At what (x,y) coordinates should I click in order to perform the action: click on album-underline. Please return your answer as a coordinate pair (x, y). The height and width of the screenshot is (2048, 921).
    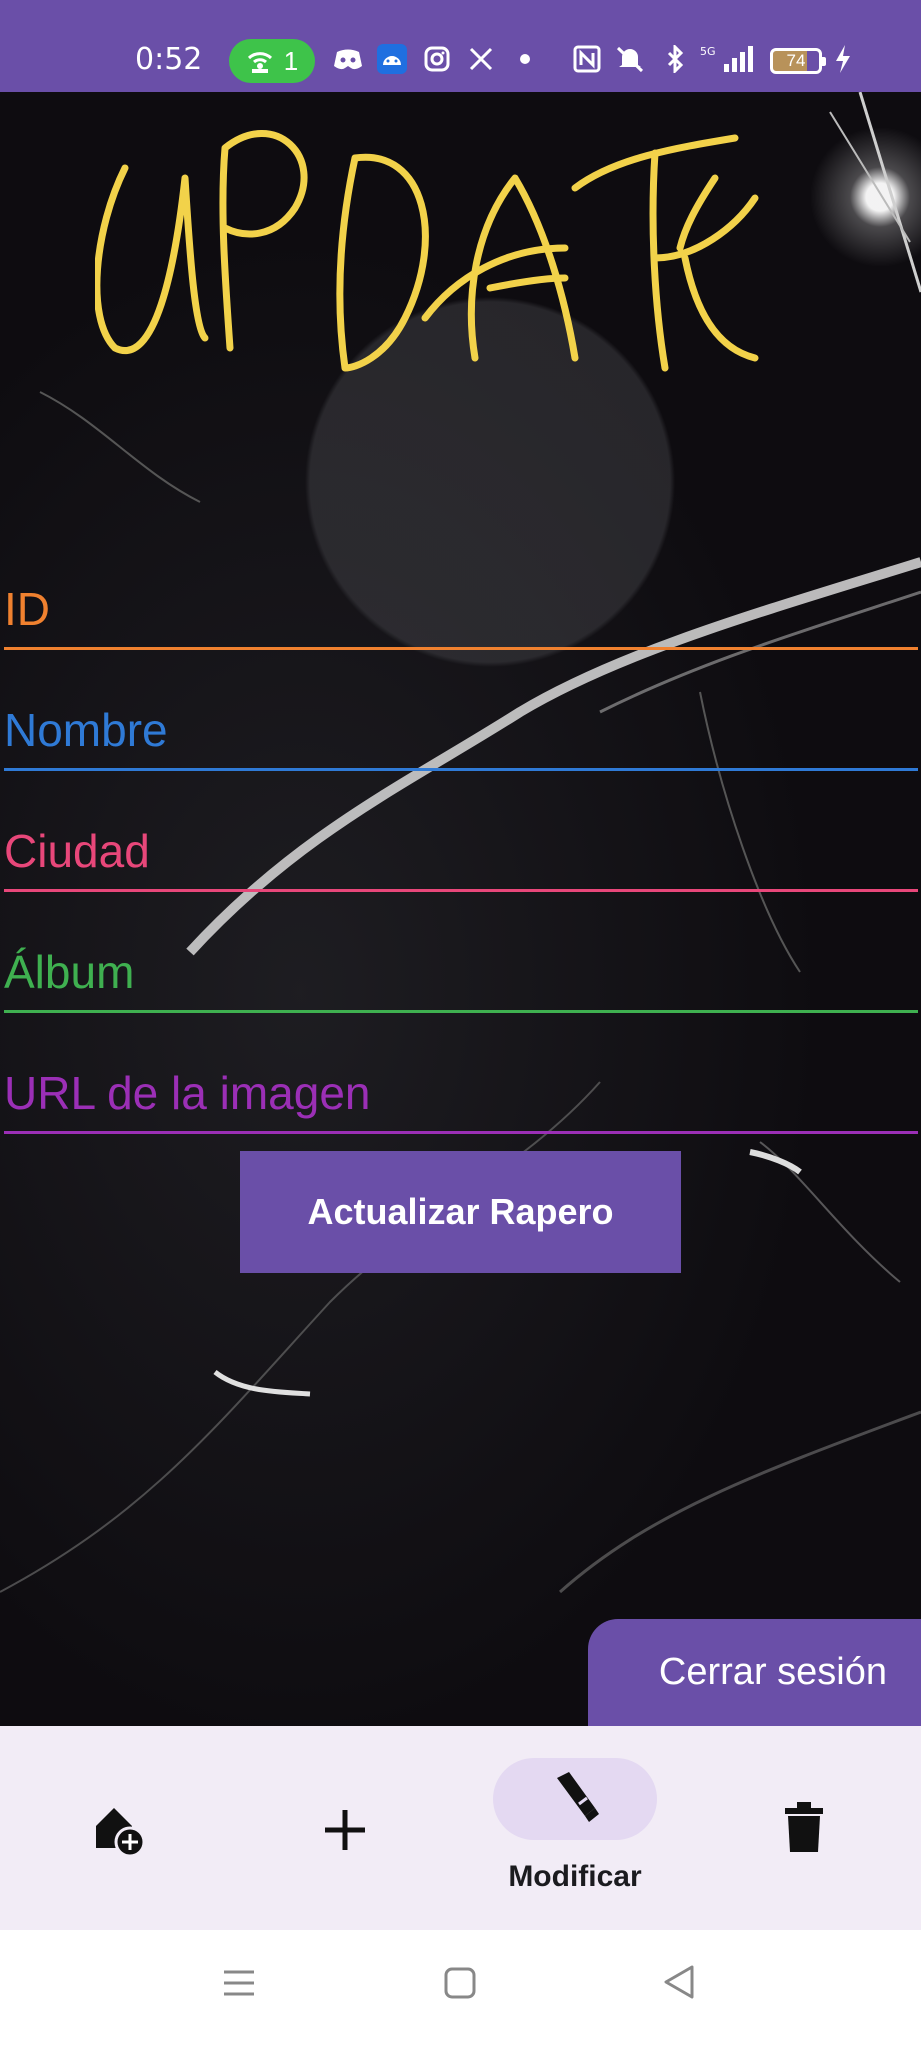
    Looking at the image, I should click on (461, 1011).